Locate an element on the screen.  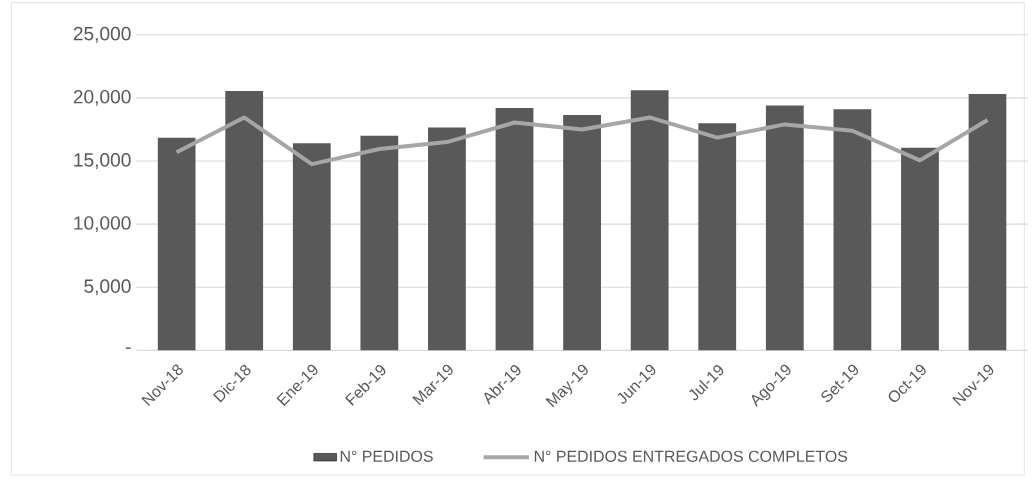
legend-label: N° PEDIDOS is located at coordinates (386, 456).